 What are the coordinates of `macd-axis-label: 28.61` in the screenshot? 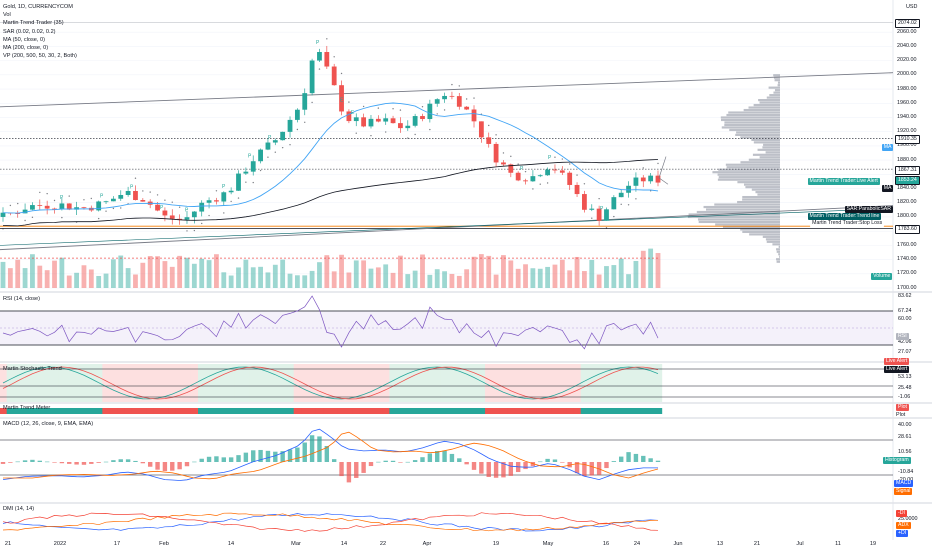 It's located at (905, 437).